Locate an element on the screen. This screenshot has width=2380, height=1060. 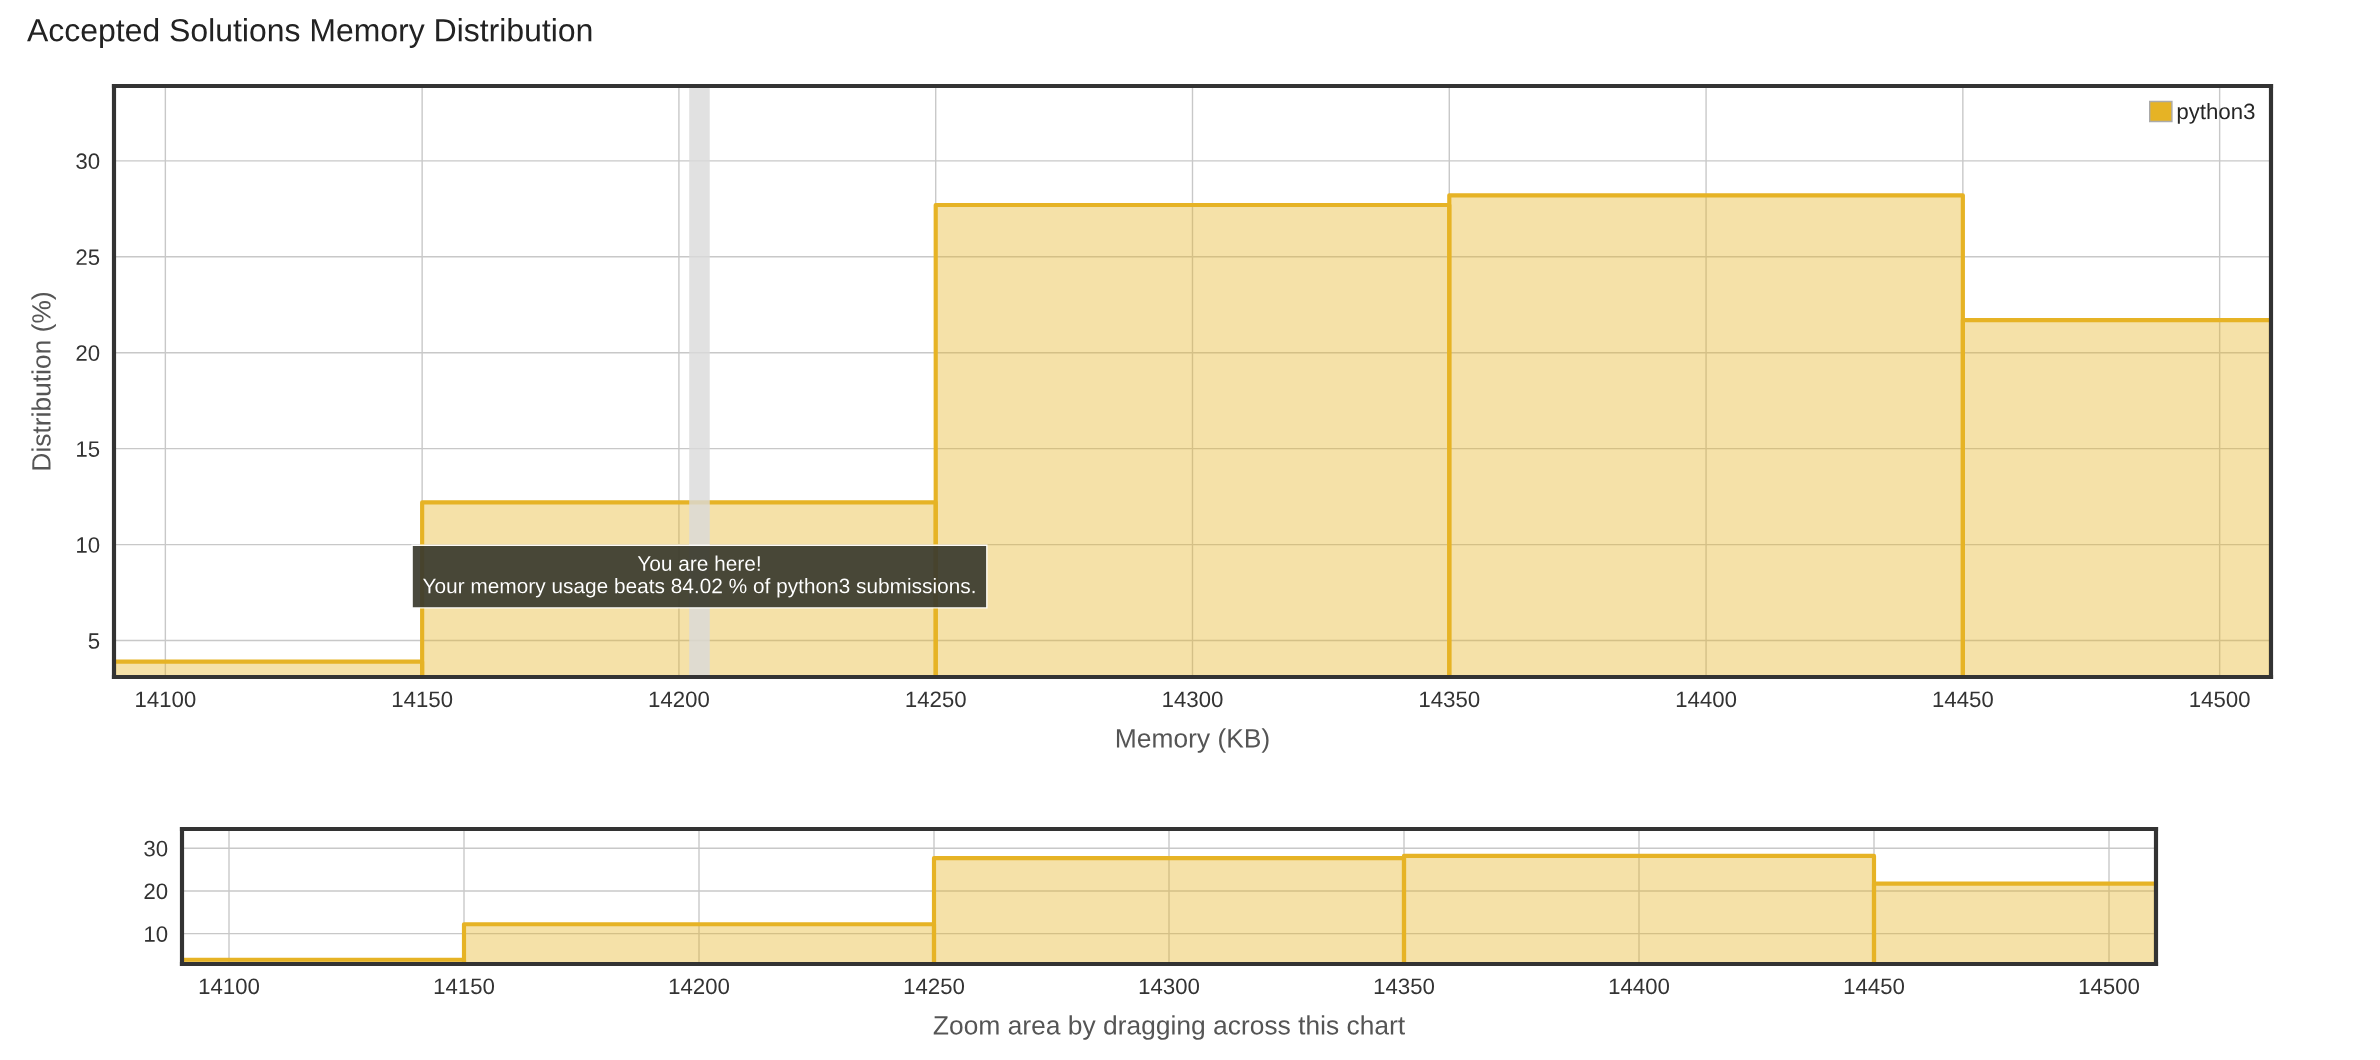
y-tick-label: 15 is located at coordinates (88, 449).